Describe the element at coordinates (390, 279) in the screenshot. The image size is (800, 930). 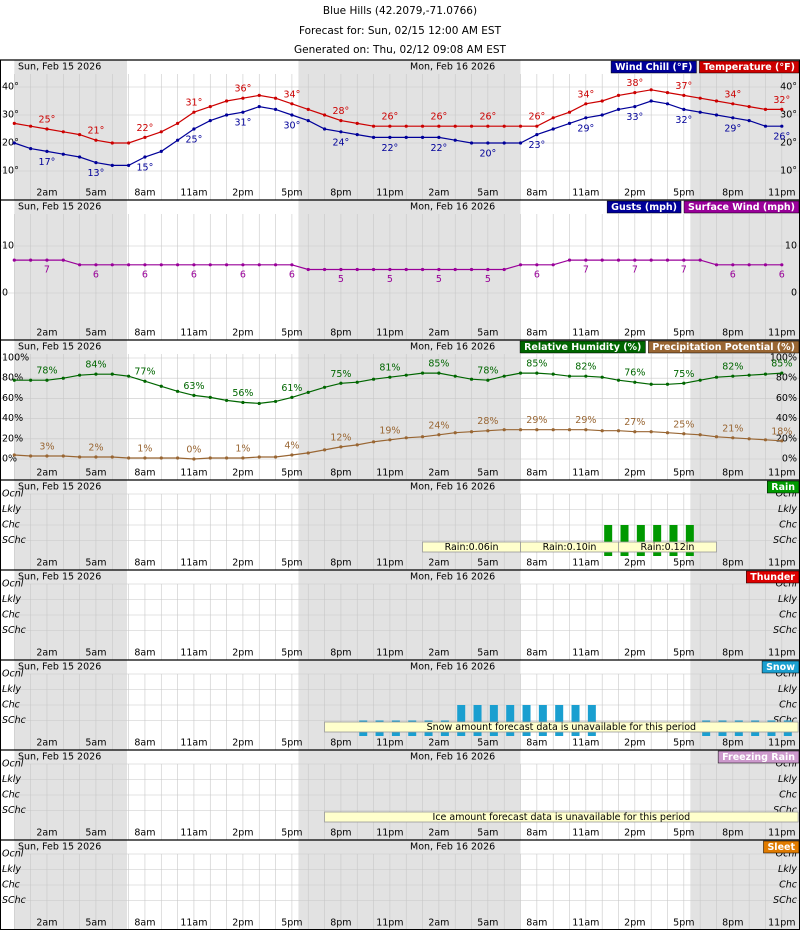
I see `data-label: 5` at that location.